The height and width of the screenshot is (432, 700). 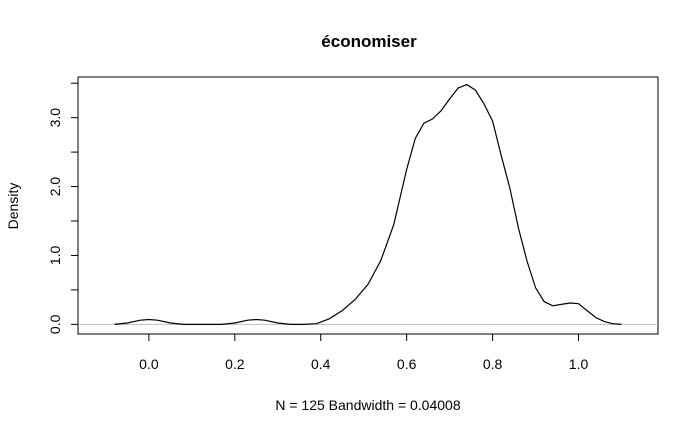 What do you see at coordinates (407, 364) in the screenshot?
I see `x-tick-label: 0.6` at bounding box center [407, 364].